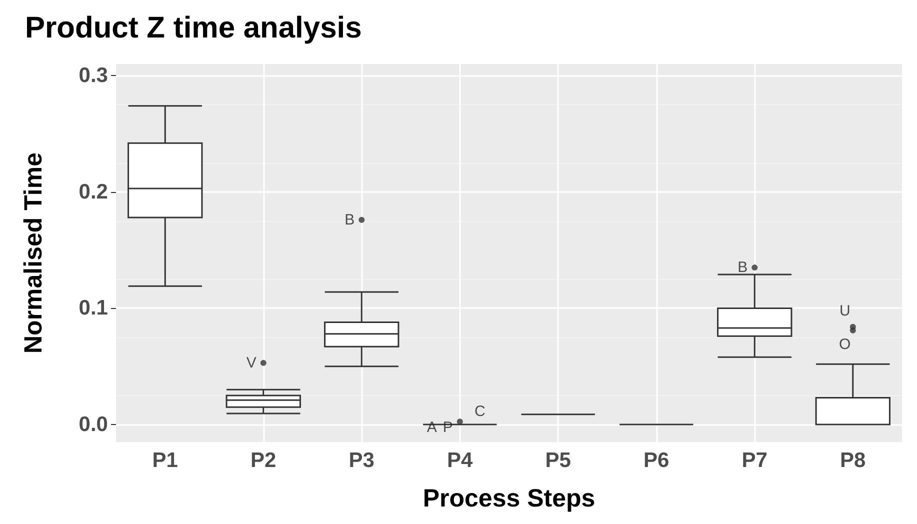  What do you see at coordinates (558, 460) in the screenshot?
I see `x-tick-label: P5` at bounding box center [558, 460].